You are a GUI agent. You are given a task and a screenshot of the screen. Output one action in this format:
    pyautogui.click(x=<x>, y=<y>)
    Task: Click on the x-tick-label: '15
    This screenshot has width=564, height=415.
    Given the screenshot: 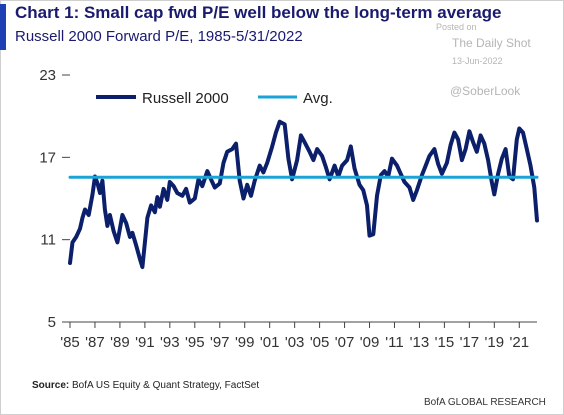 What is the action you would take?
    pyautogui.click(x=445, y=342)
    